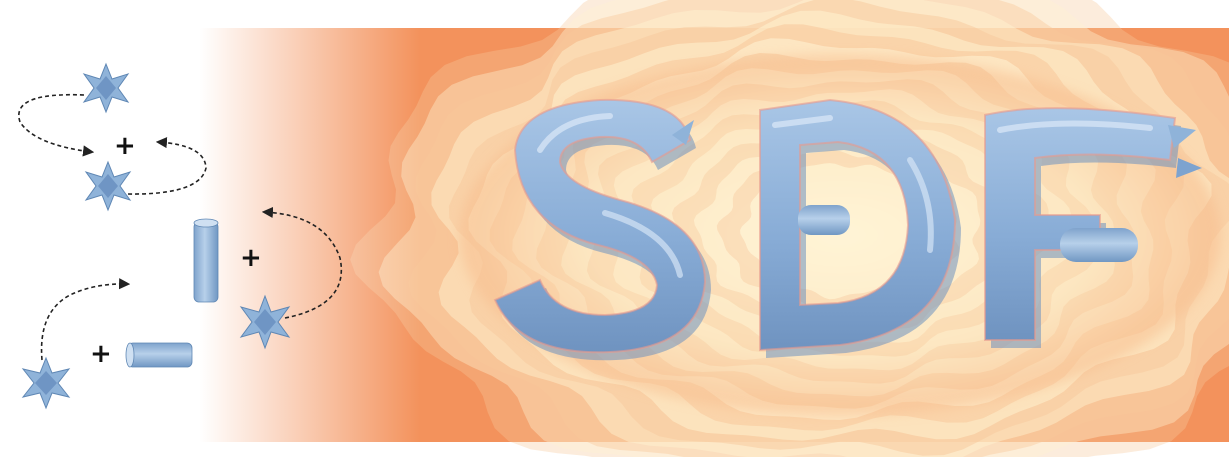  What do you see at coordinates (602, 229) in the screenshot?
I see `letter-s-shape` at bounding box center [602, 229].